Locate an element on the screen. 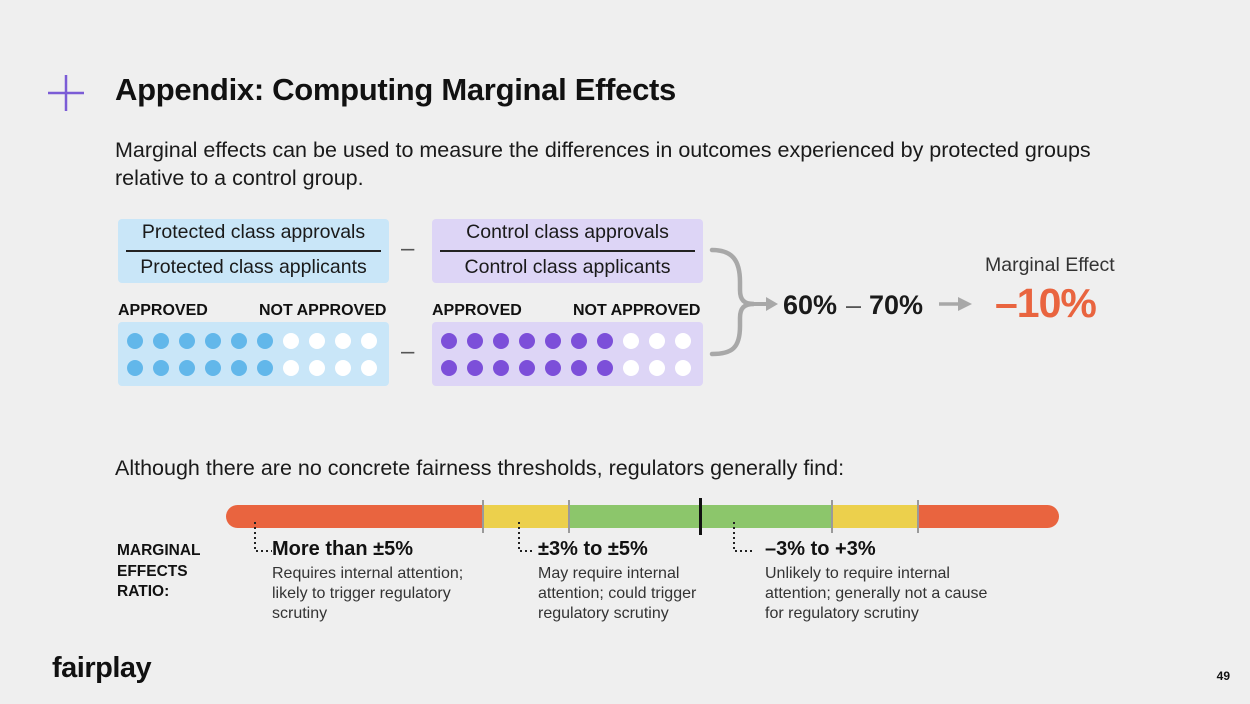 The height and width of the screenshot is (704, 1250). control-denominator: Control class applicants is located at coordinates (567, 267).